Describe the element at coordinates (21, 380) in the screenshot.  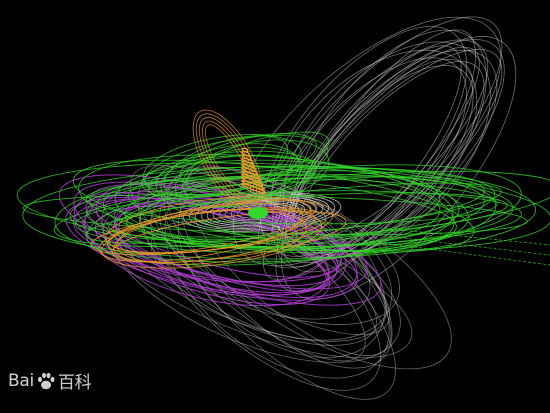
I see `watermark-text-left: Bai` at that location.